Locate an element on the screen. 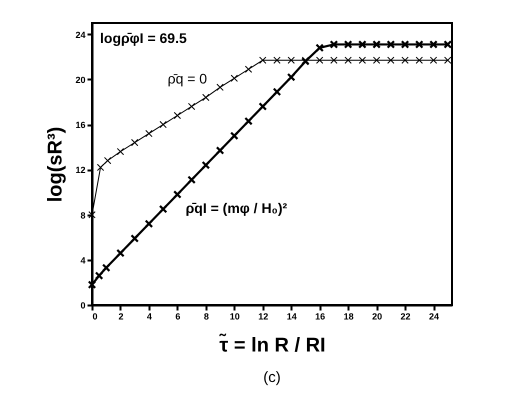 The width and height of the screenshot is (526, 393). y-tick-label: 4 is located at coordinates (83, 260).